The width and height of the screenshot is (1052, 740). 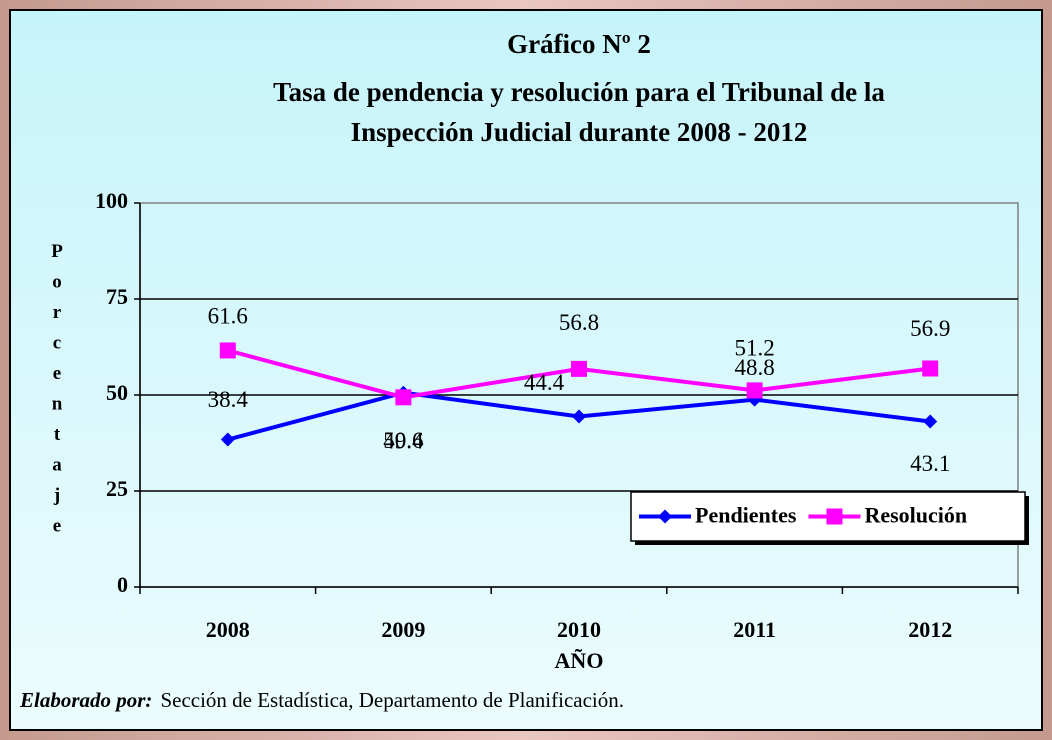 What do you see at coordinates (56, 495) in the screenshot?
I see `y-axis-label-letter: j` at bounding box center [56, 495].